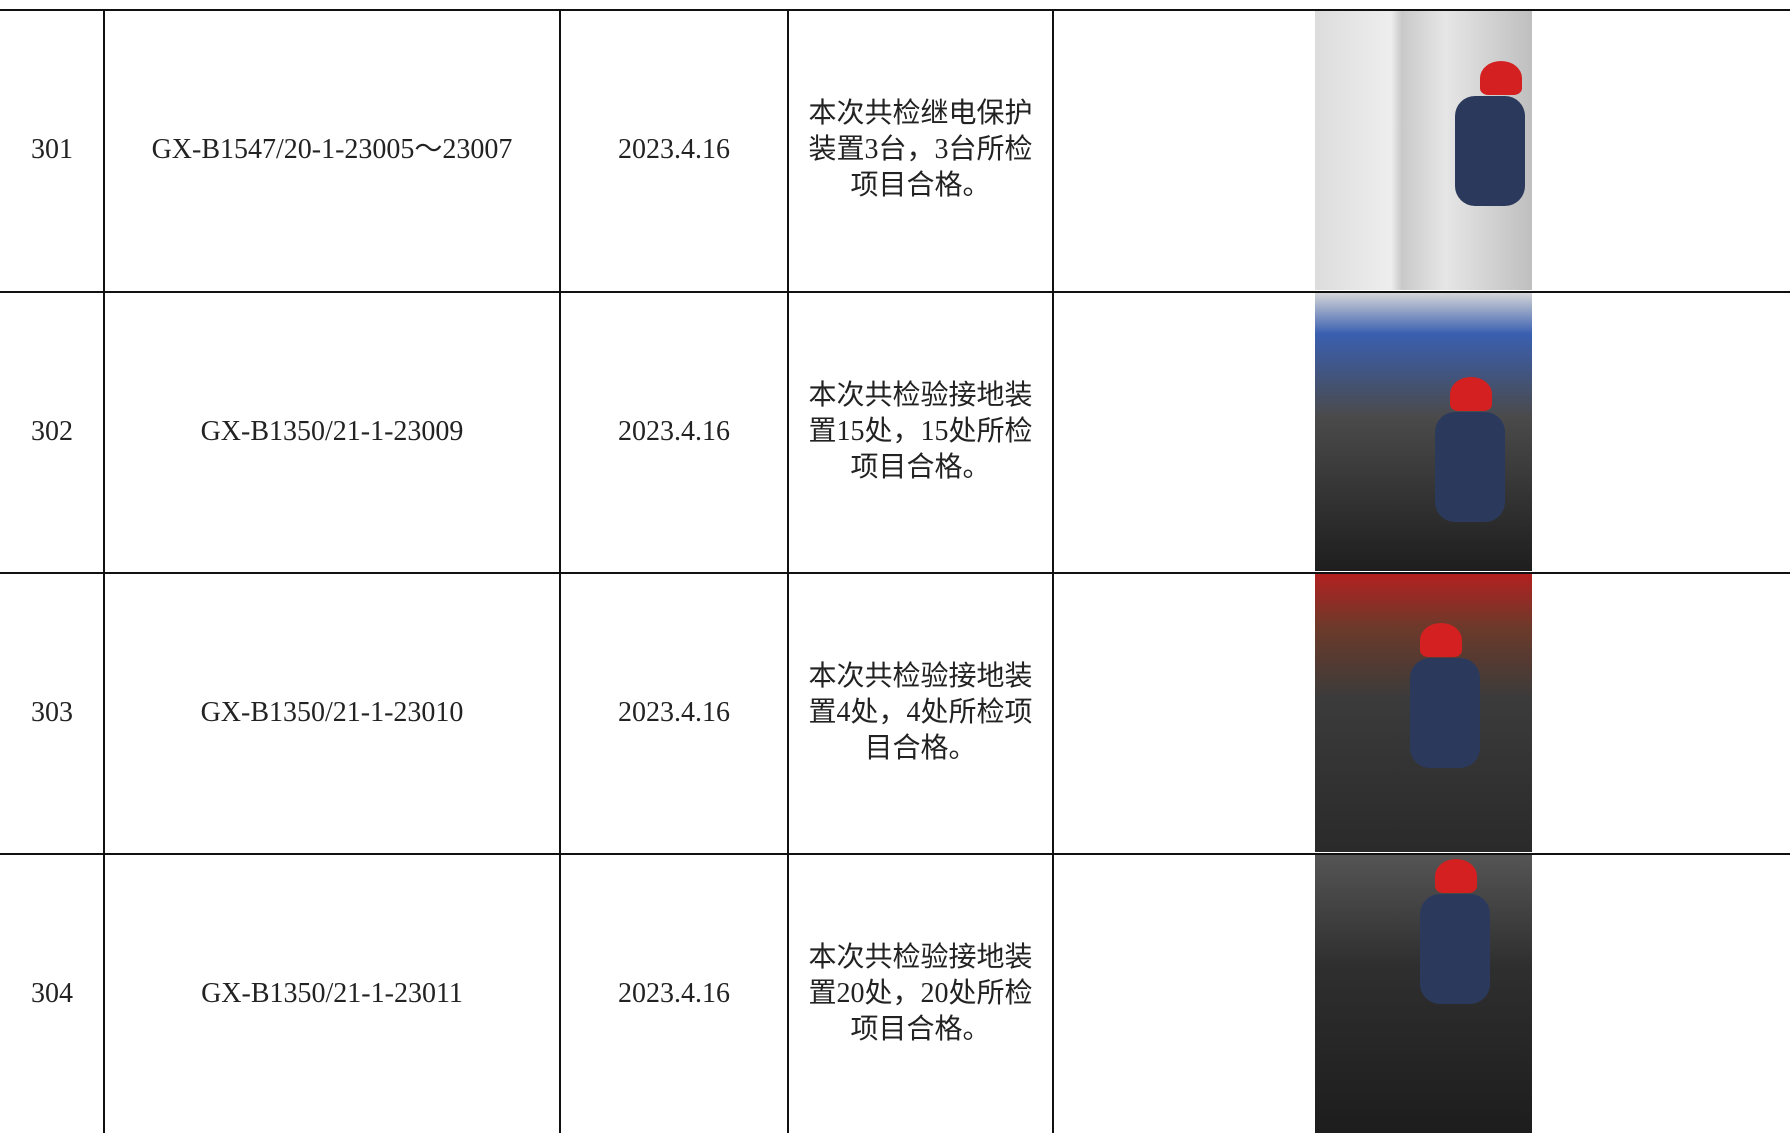  I want to click on row-number: 303, so click(52, 712).